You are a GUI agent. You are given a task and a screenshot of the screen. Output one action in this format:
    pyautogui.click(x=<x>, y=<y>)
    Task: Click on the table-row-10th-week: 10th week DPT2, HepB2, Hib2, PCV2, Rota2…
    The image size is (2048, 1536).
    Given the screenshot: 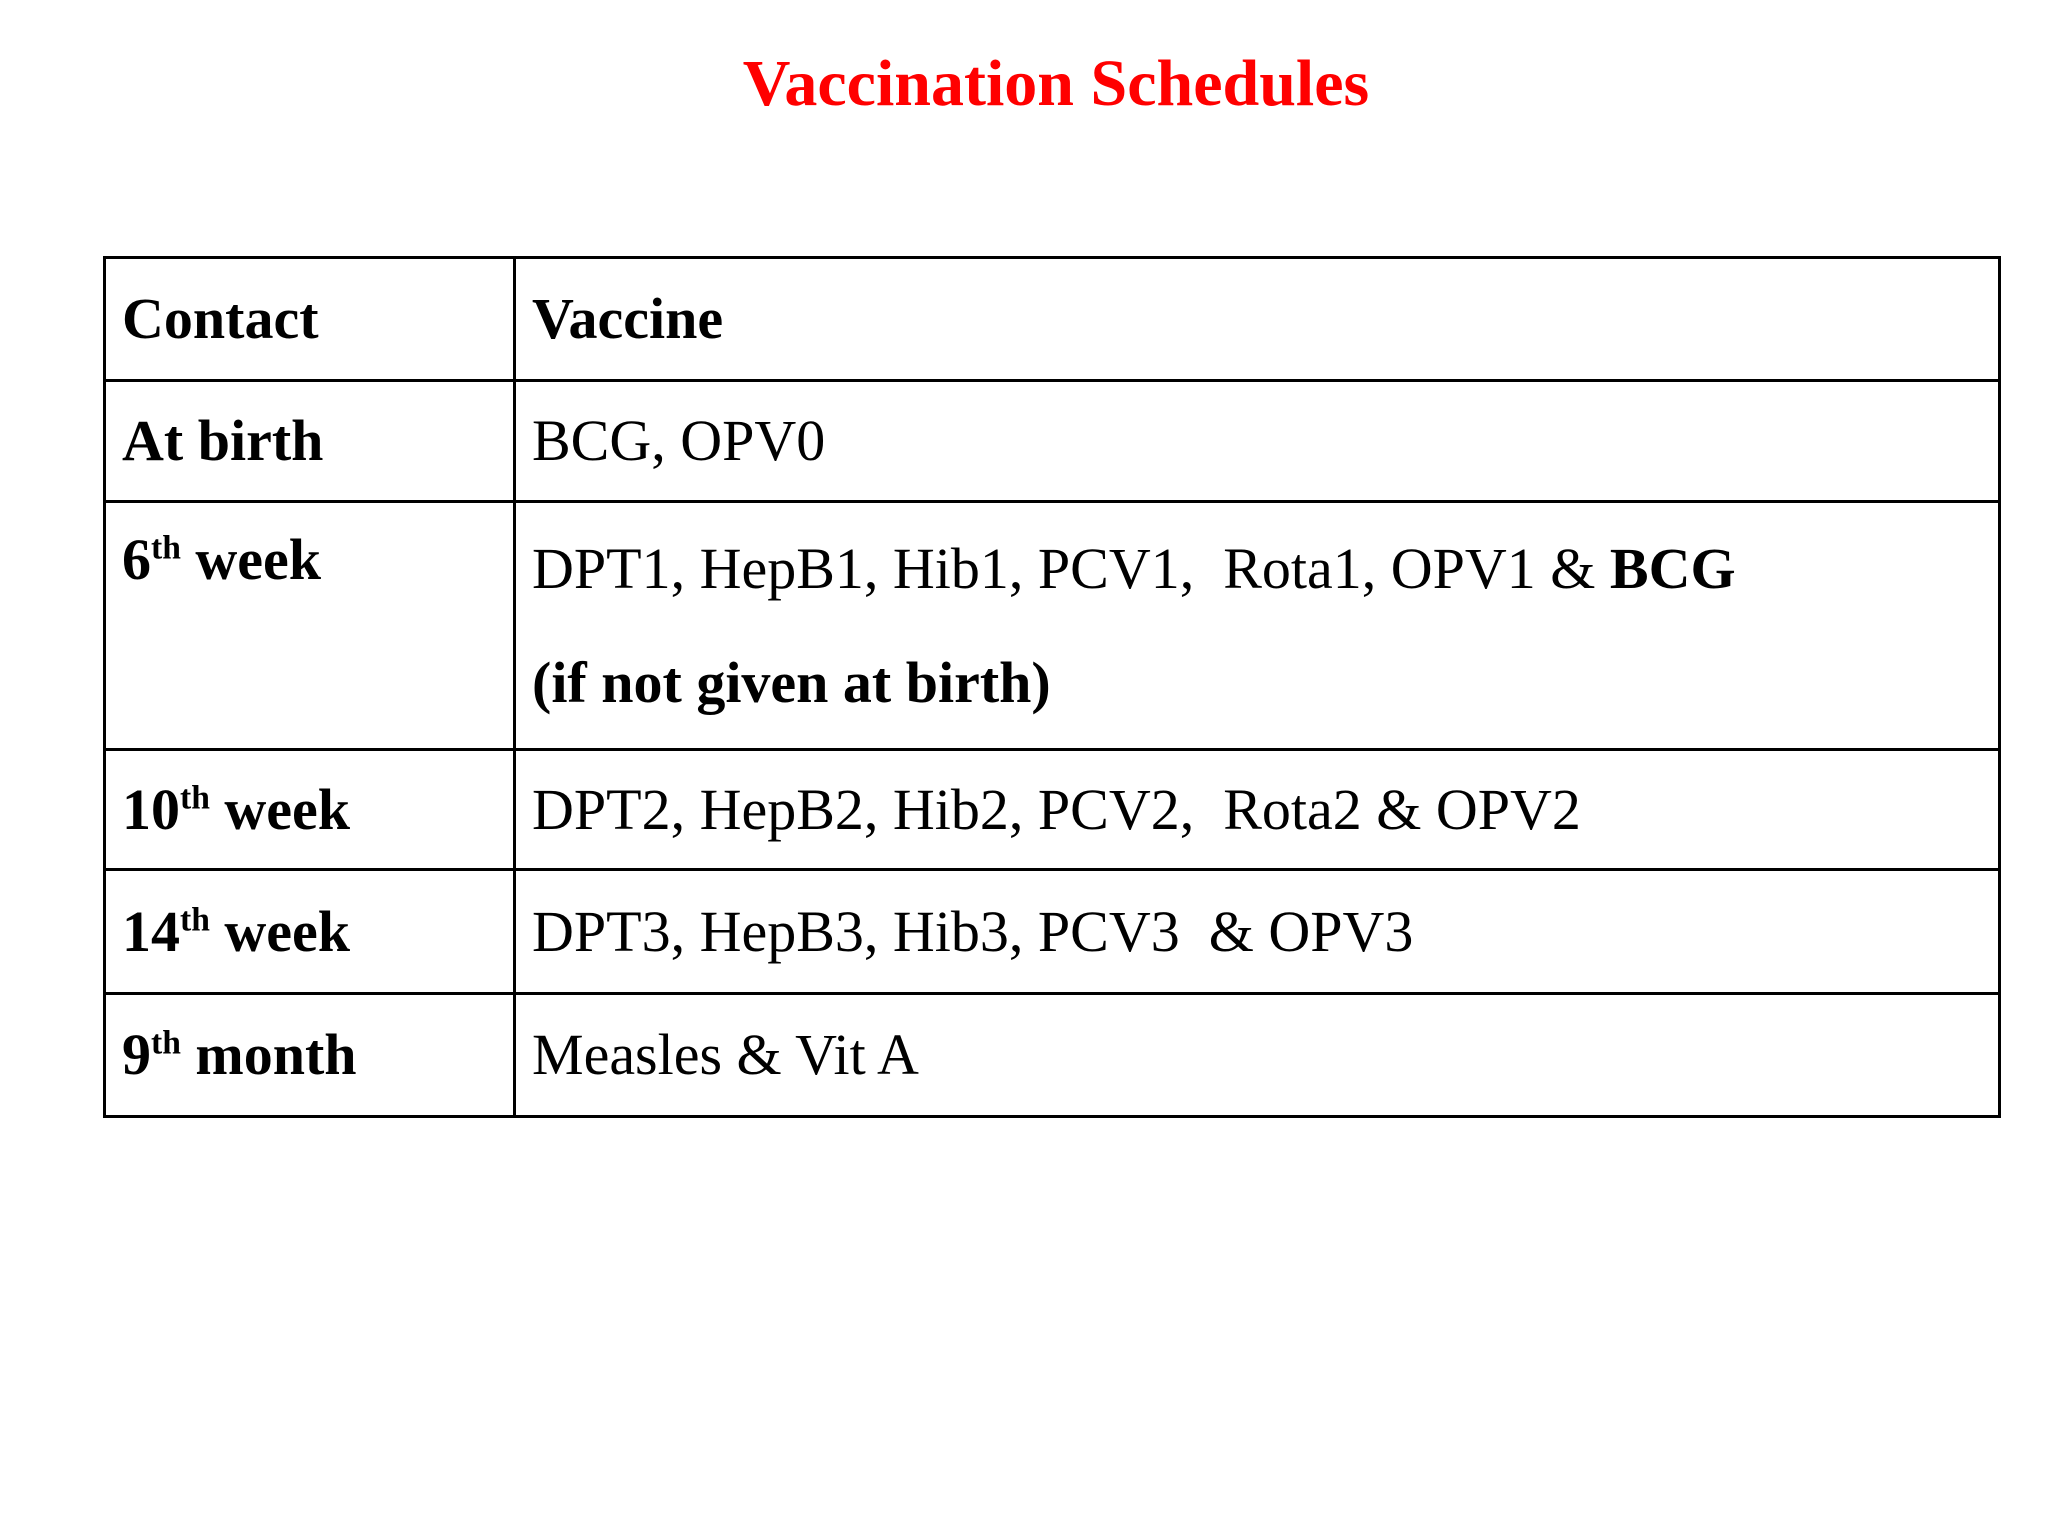 What is the action you would take?
    pyautogui.click(x=1052, y=809)
    